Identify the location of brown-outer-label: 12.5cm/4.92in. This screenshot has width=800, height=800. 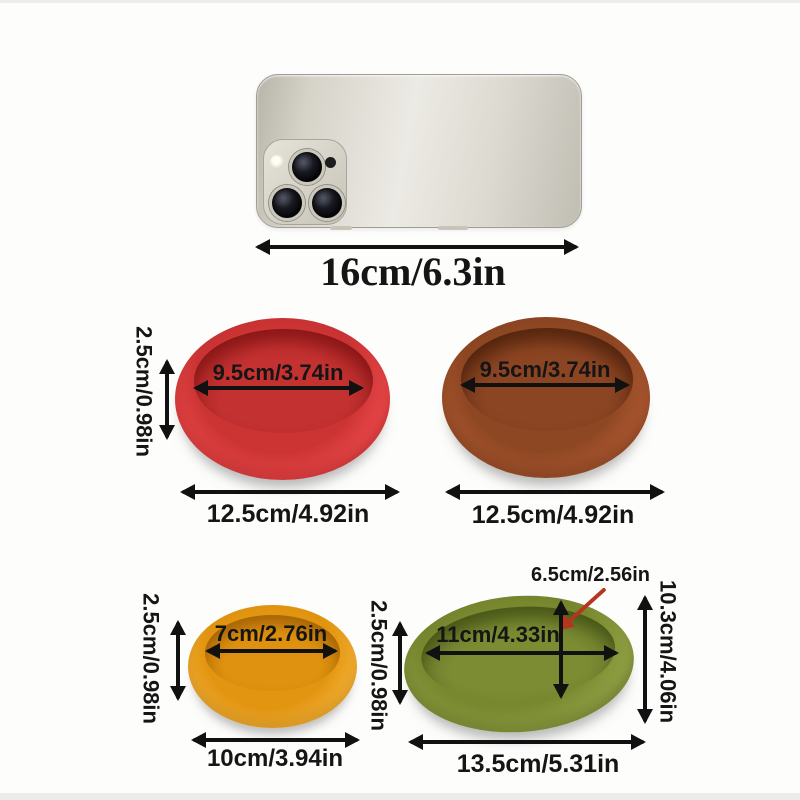
(553, 515).